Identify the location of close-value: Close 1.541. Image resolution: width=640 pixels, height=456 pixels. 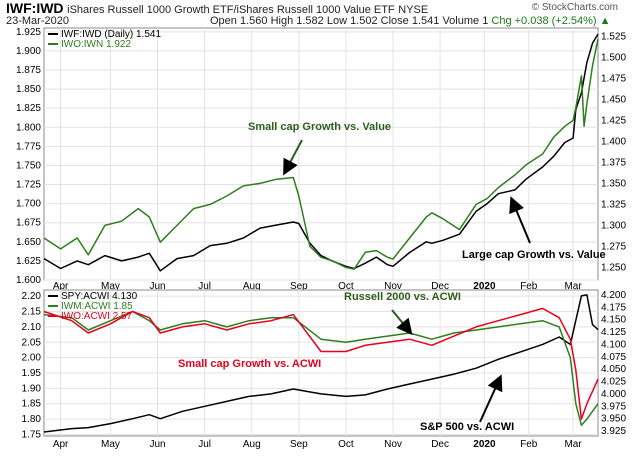
(410, 21).